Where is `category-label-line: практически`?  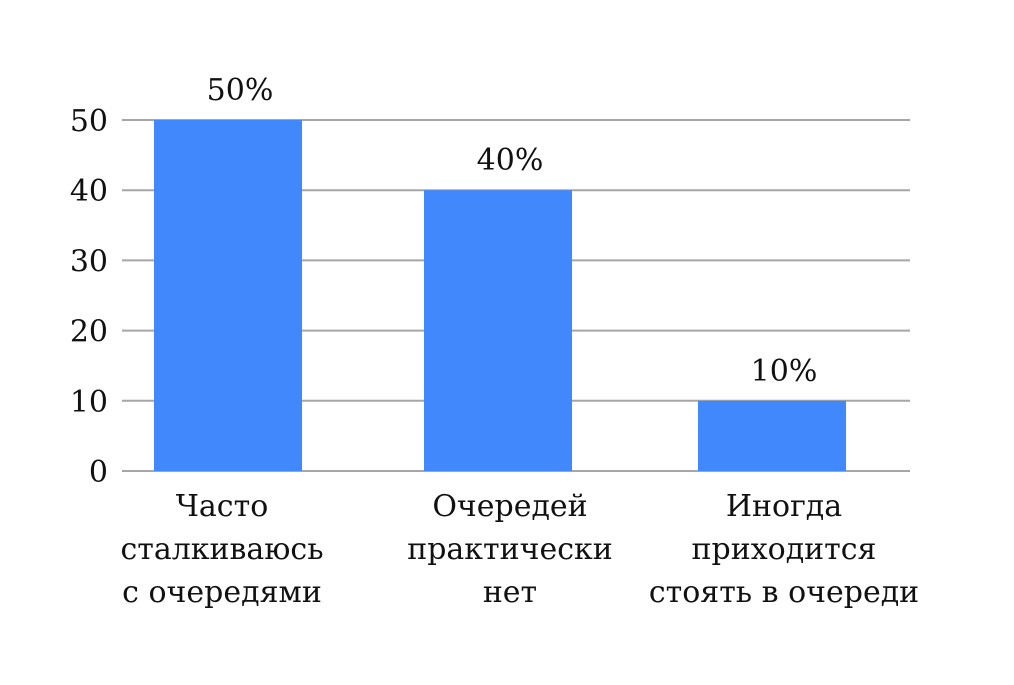
category-label-line: практически is located at coordinates (510, 549).